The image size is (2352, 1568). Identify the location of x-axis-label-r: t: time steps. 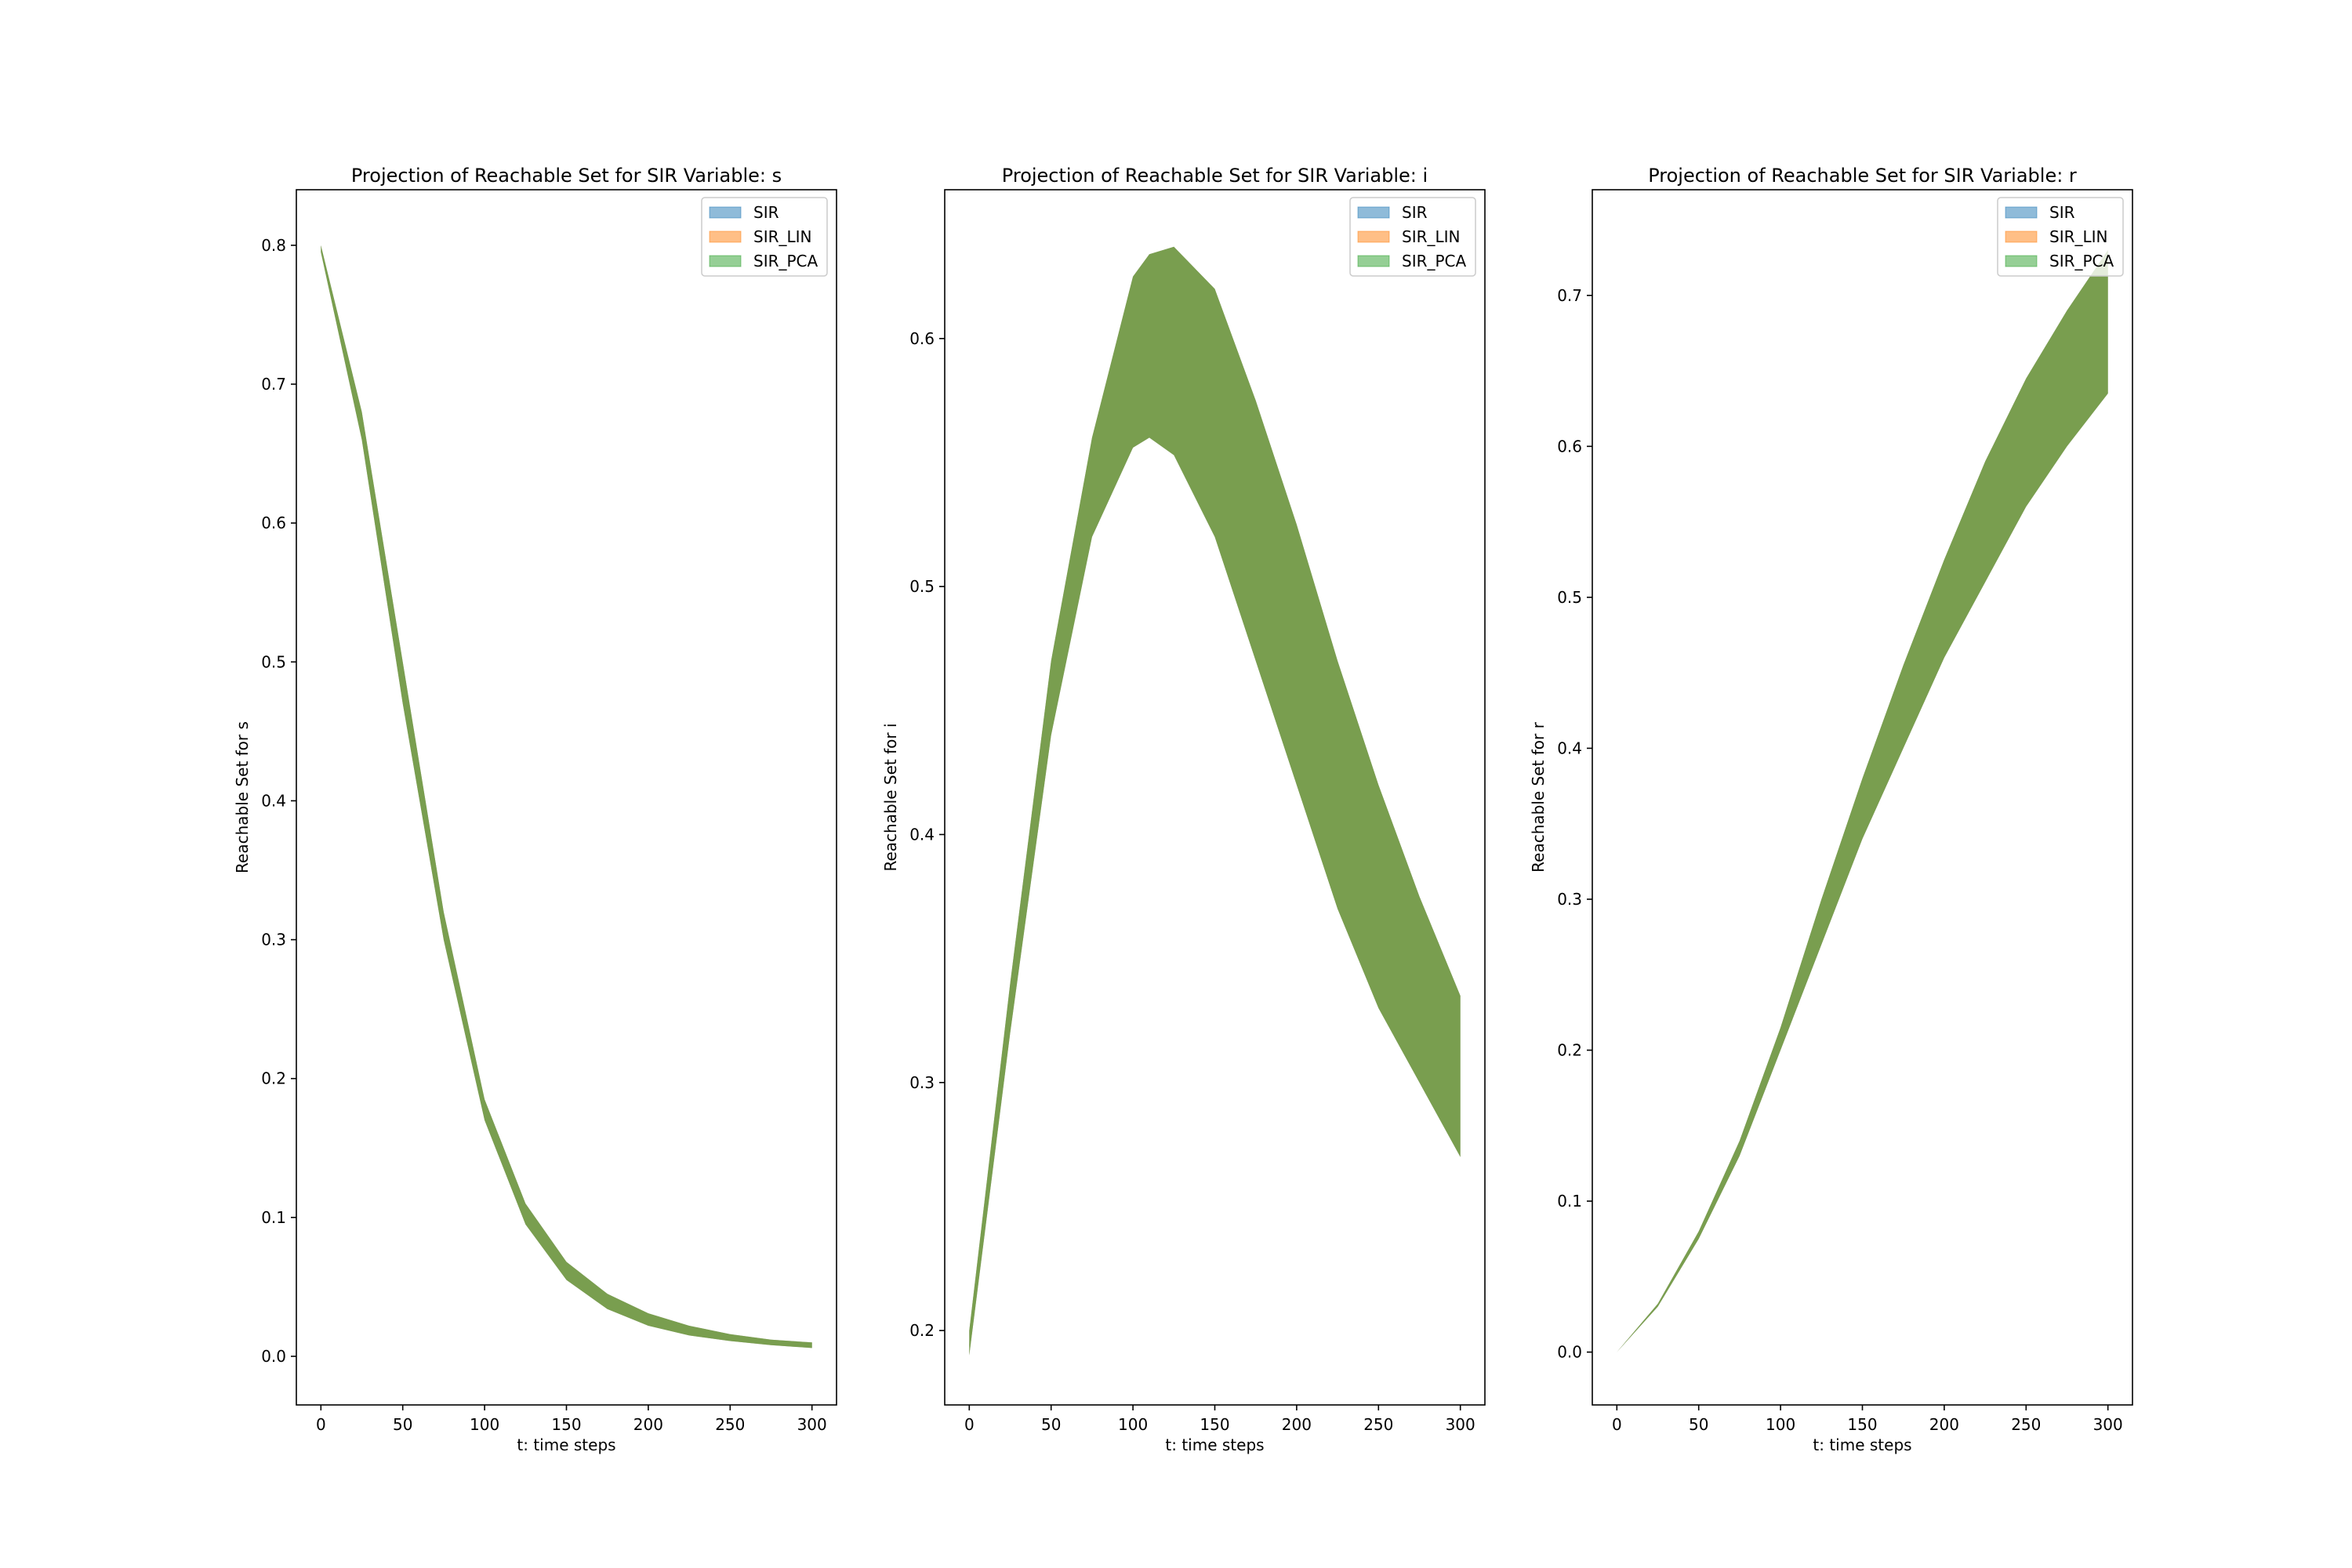
(1862, 1445).